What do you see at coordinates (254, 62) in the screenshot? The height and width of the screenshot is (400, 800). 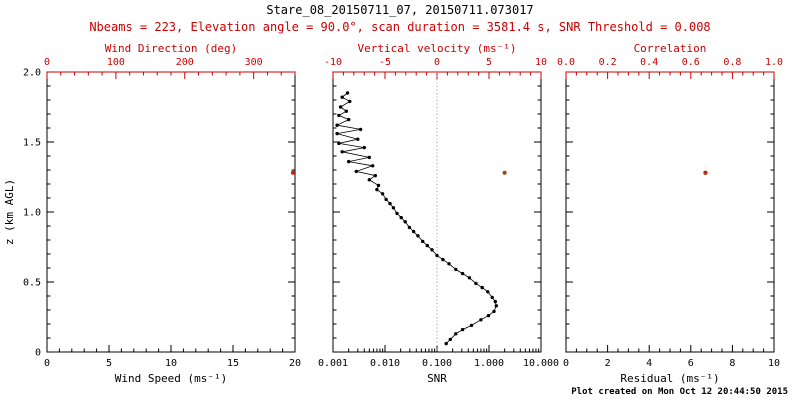 I see `axis-text: 300` at bounding box center [254, 62].